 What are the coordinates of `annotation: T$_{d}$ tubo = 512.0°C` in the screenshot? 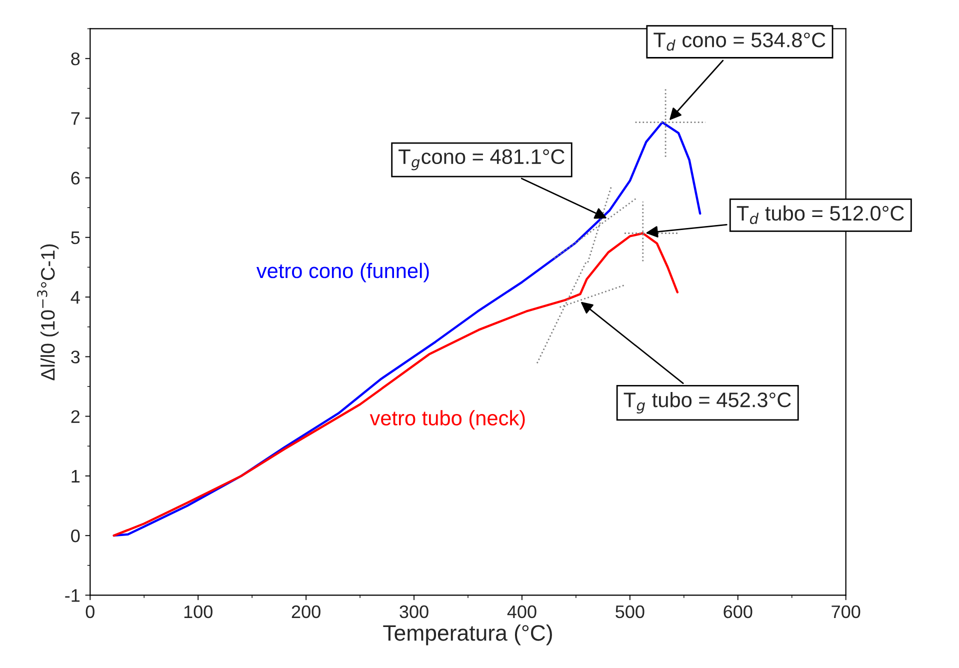 It's located at (820, 214).